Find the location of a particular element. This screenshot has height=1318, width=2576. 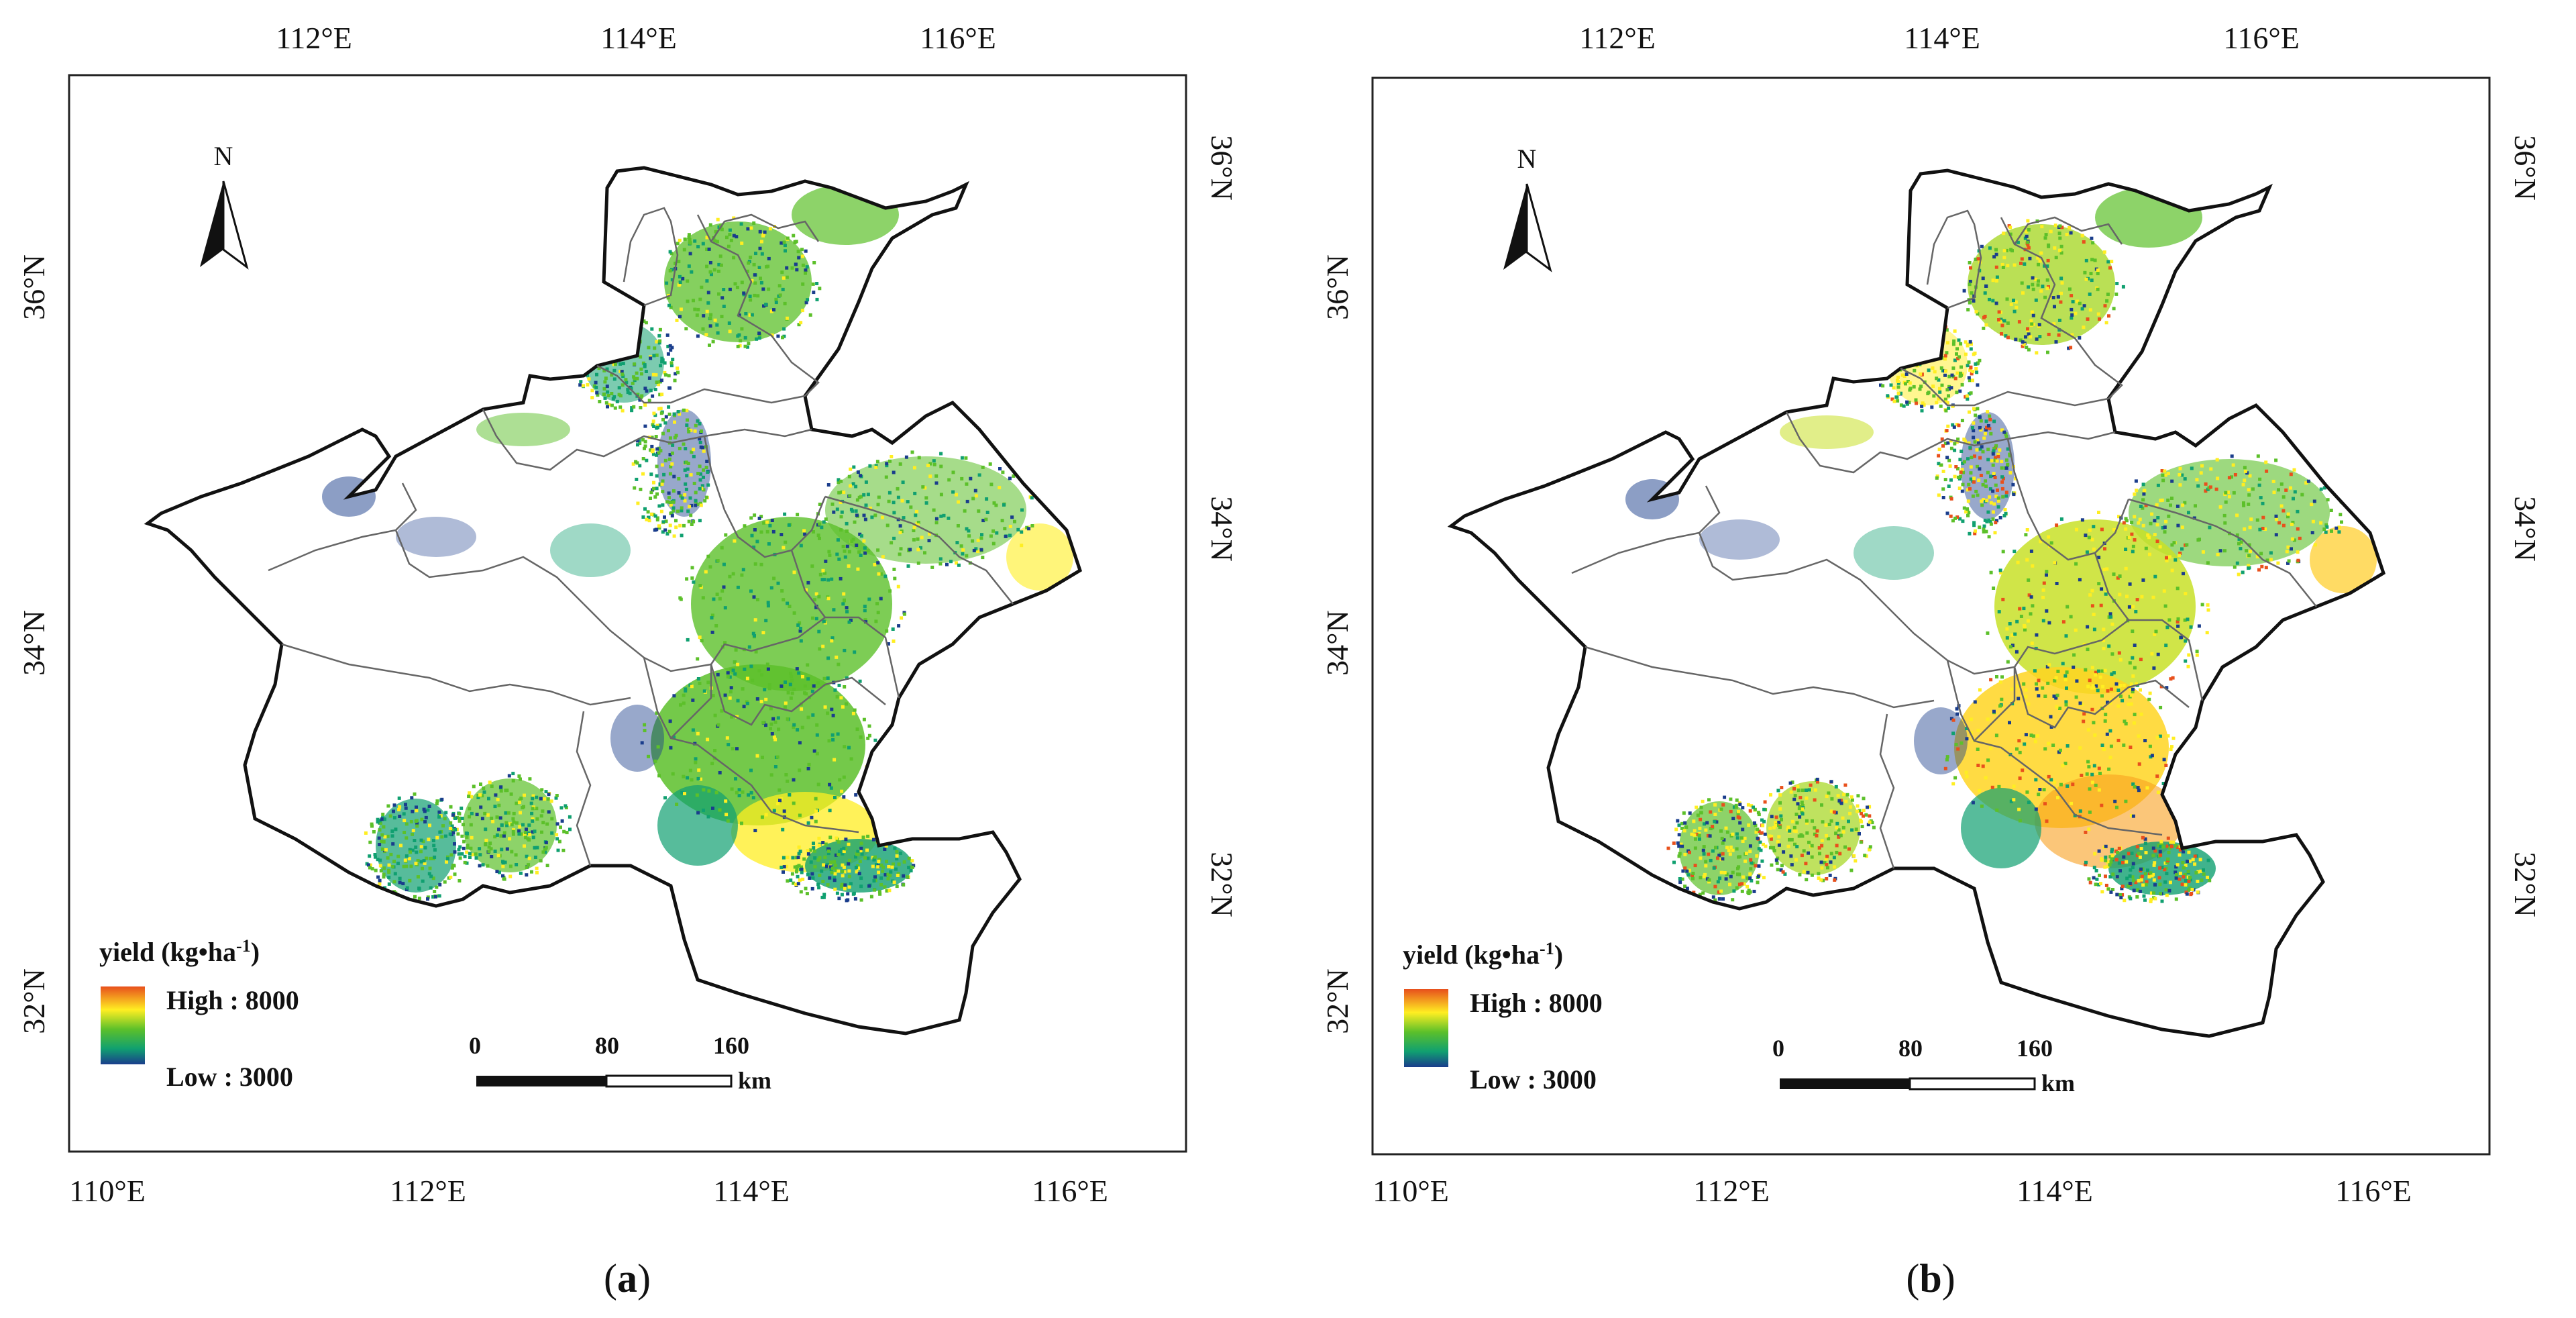

tick-label: 34°N is located at coordinates (2525, 529).